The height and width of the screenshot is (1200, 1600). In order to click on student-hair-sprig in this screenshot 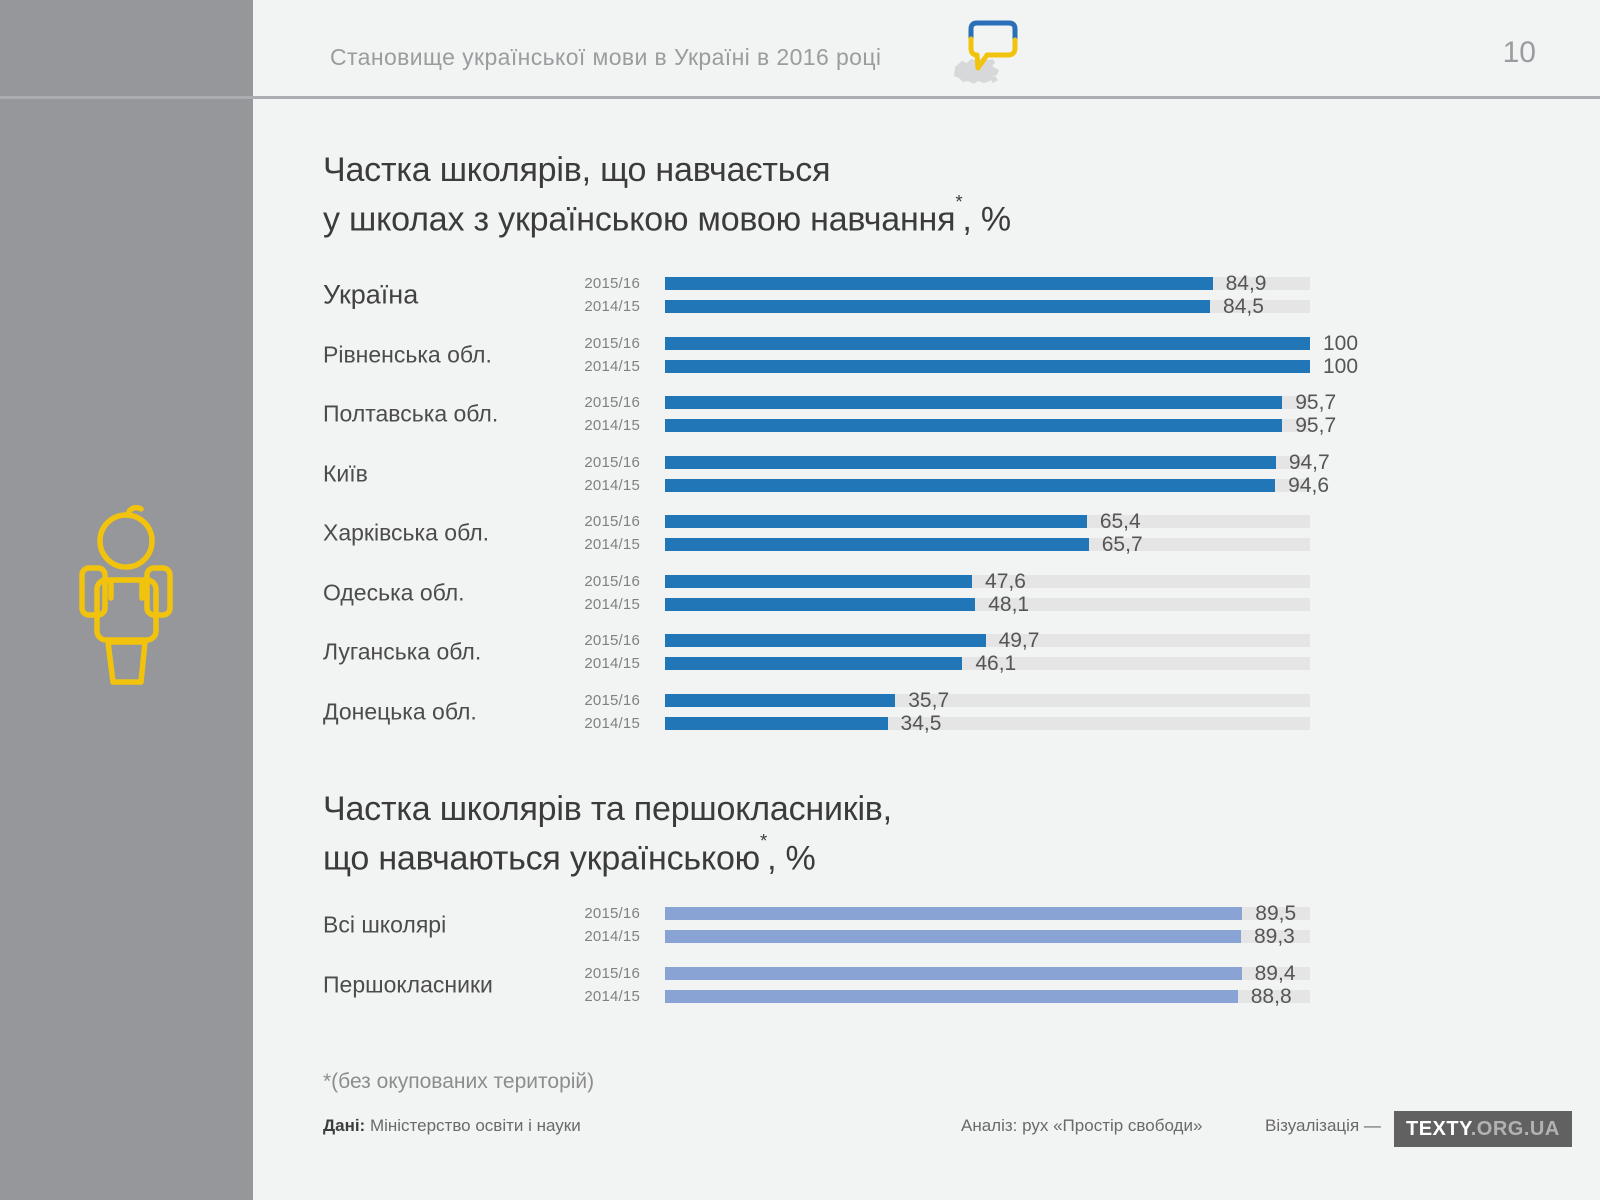, I will do `click(134, 511)`.